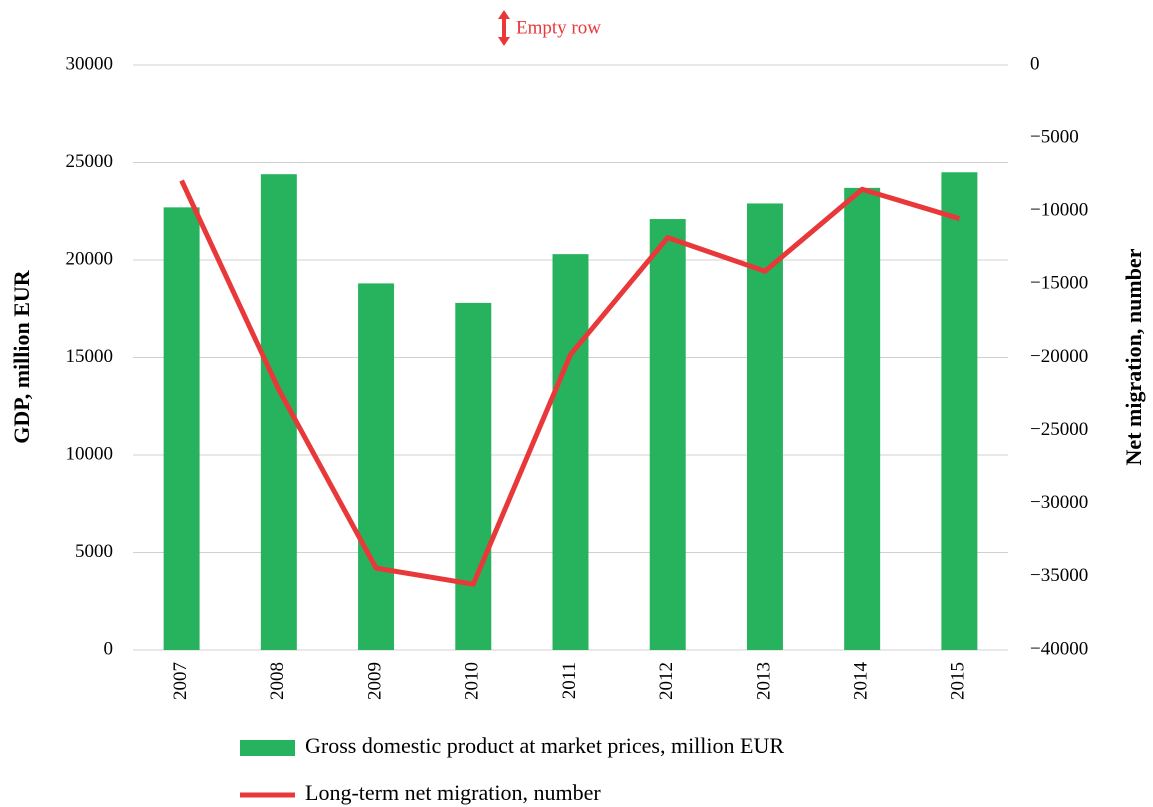 The image size is (1153, 807). Describe the element at coordinates (453, 792) in the screenshot. I see `legend-label: Long-term net migration, number` at that location.